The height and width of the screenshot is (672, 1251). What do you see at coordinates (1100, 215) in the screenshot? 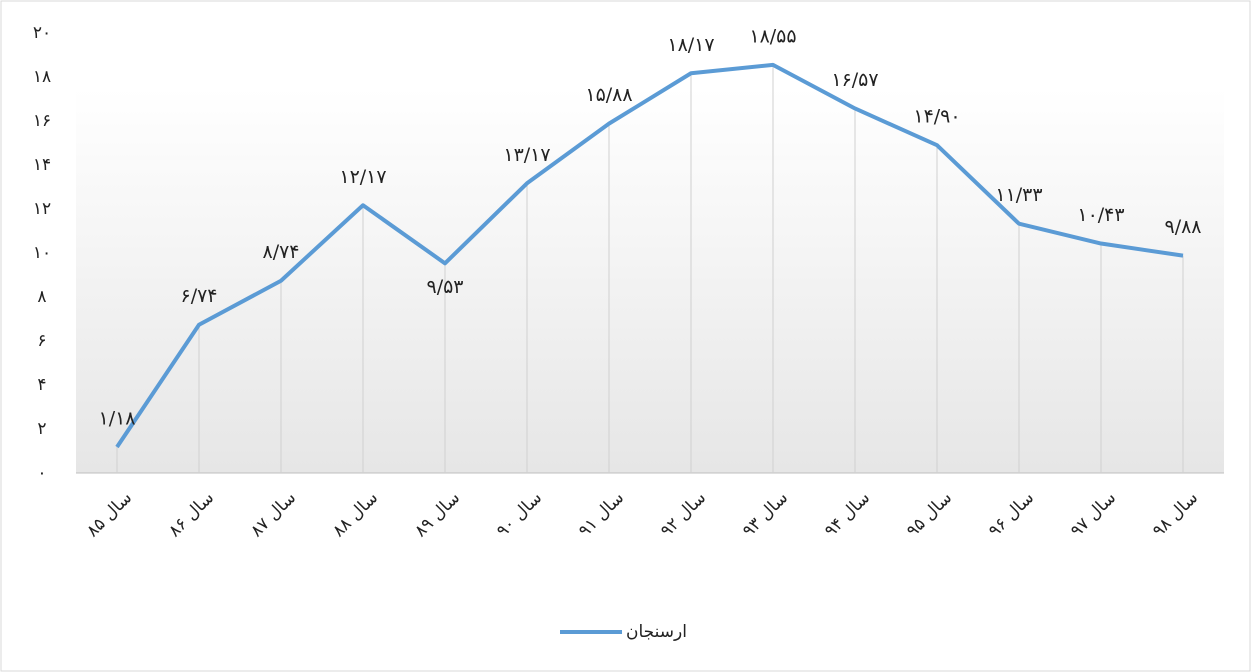
I see `data-label: ۱۰/۴۳` at bounding box center [1100, 215].